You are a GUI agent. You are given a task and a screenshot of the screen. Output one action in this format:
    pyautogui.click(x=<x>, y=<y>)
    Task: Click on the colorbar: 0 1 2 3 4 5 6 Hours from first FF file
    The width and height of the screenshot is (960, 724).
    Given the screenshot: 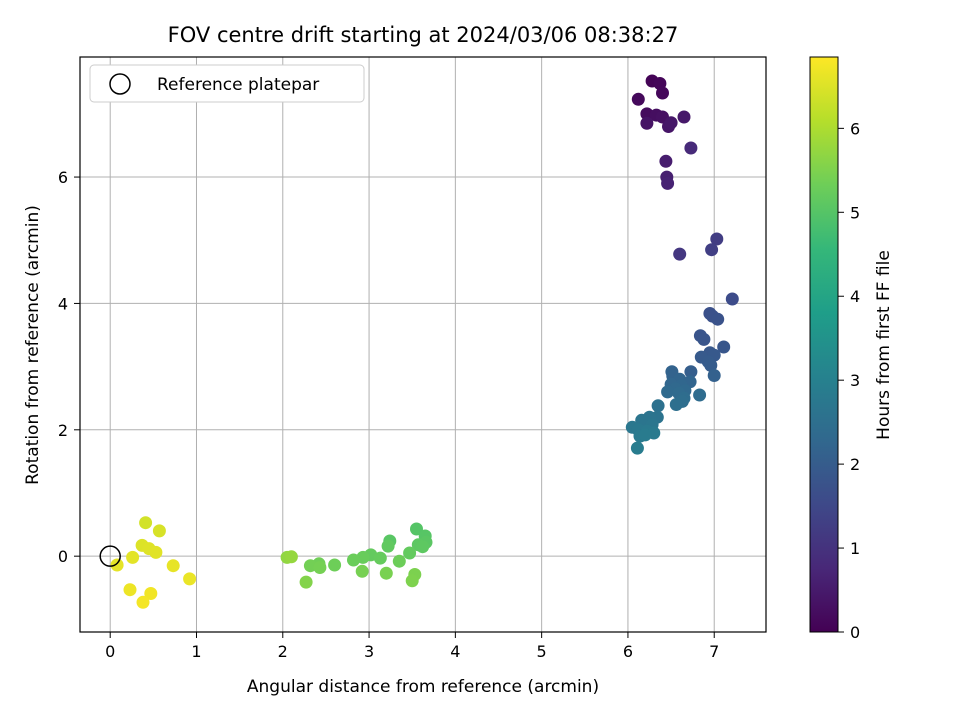 What is the action you would take?
    pyautogui.click(x=851, y=349)
    